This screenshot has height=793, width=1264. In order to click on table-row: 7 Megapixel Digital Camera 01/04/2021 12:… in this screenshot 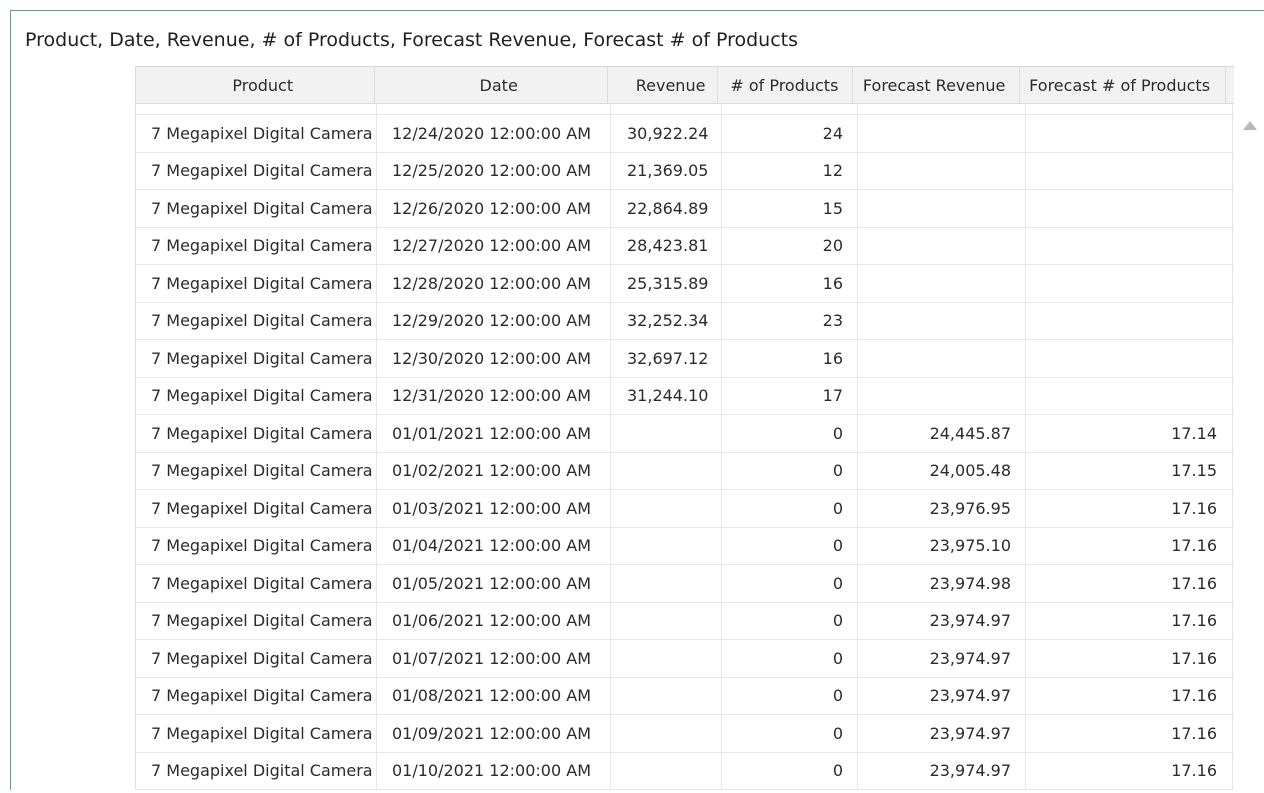, I will do `click(684, 546)`.